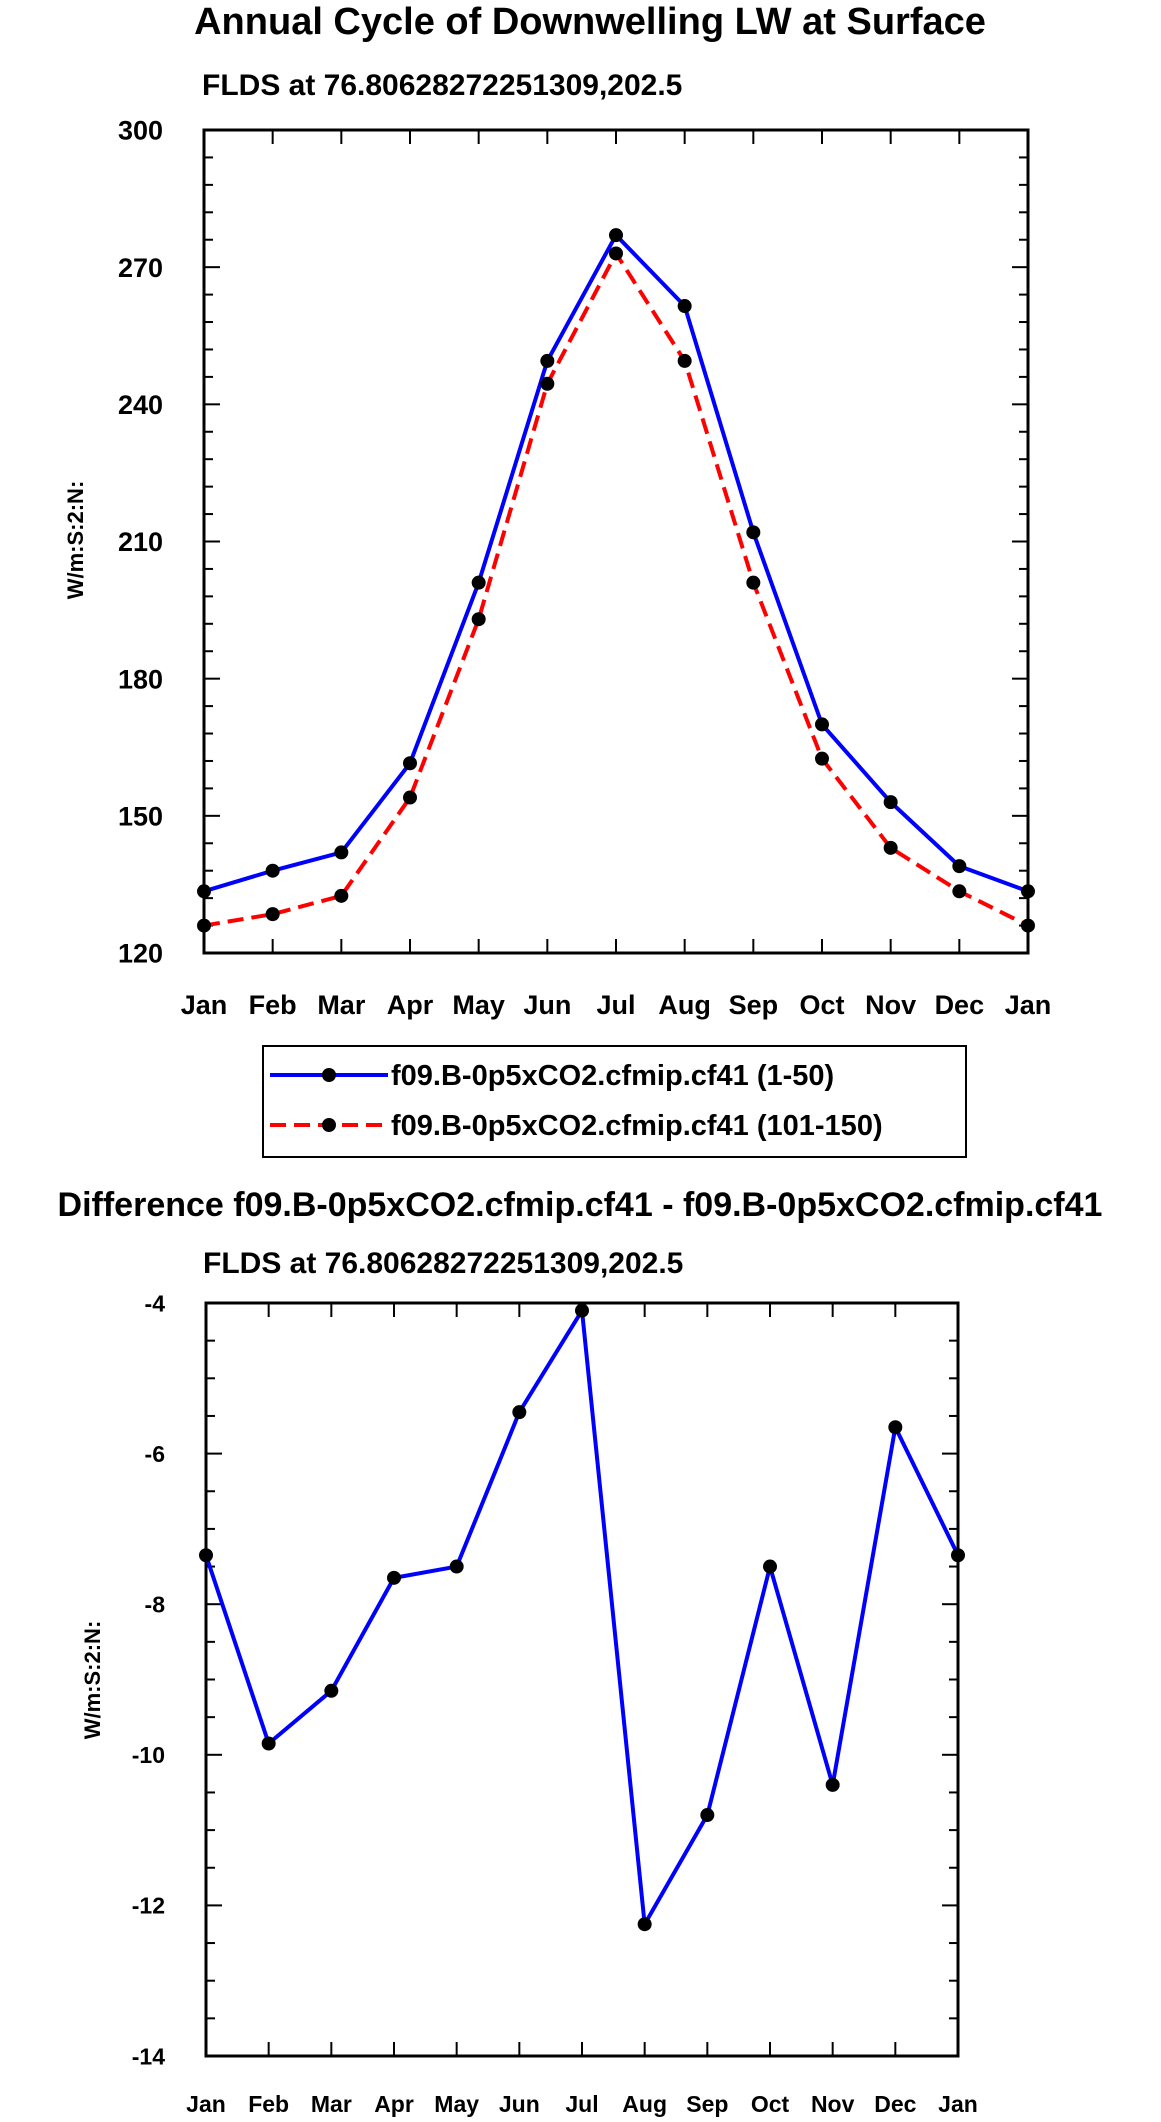 The width and height of the screenshot is (1161, 2122). I want to click on y-tick-label: -14, so click(148, 2056).